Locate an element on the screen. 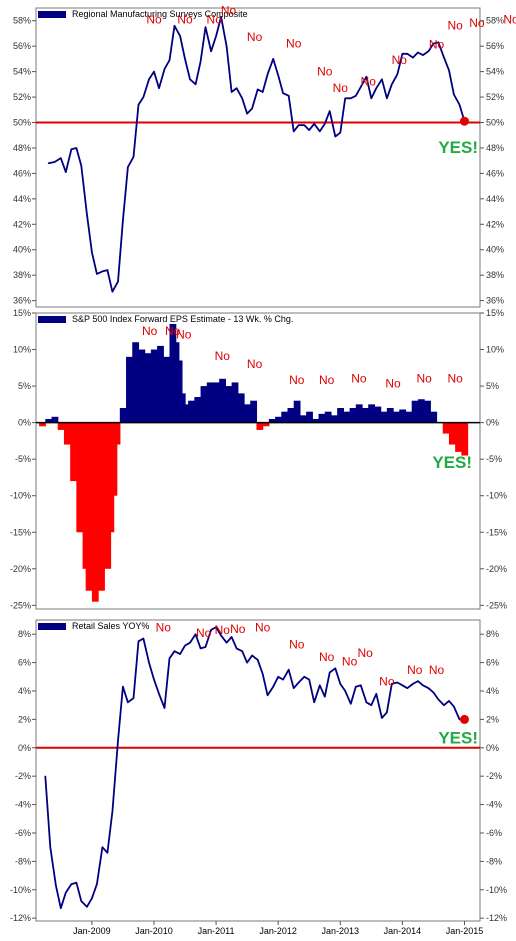 This screenshot has width=516, height=941. ytick-label-right: 2% is located at coordinates (492, 719).